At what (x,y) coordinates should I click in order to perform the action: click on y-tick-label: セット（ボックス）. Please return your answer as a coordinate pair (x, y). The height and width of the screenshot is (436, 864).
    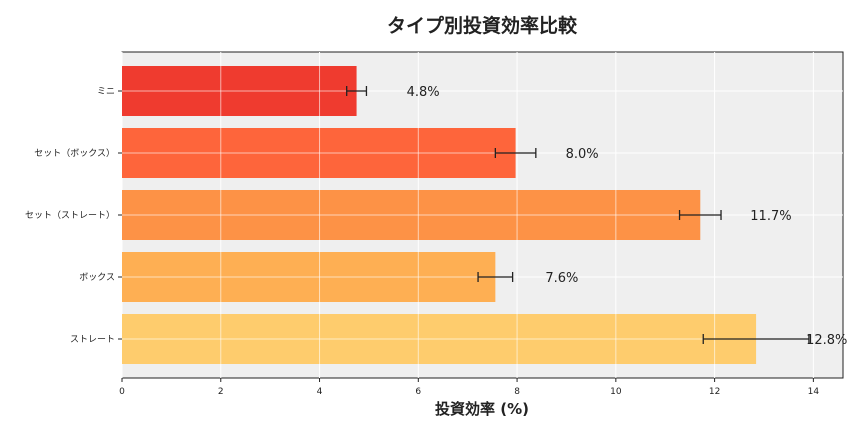
    Looking at the image, I should click on (74, 153).